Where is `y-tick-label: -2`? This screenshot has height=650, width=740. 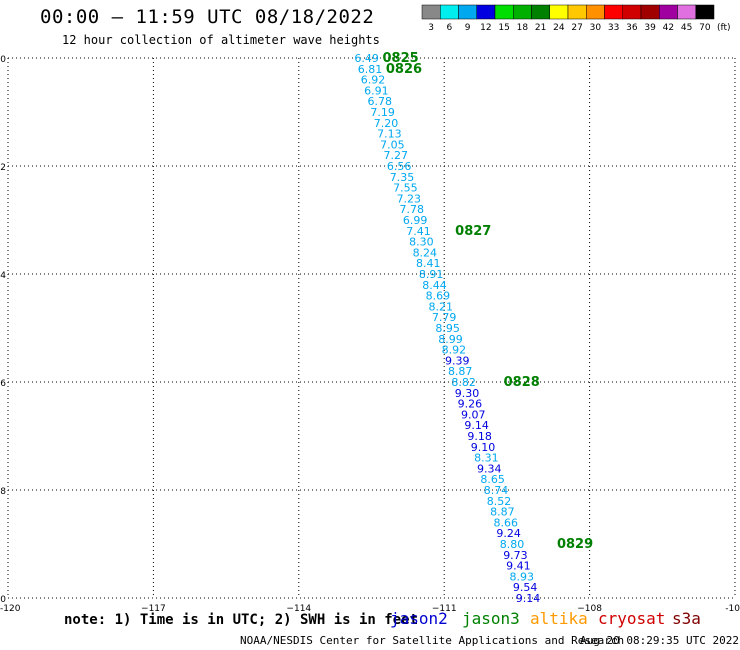
y-tick-label: -2 is located at coordinates (3, 168).